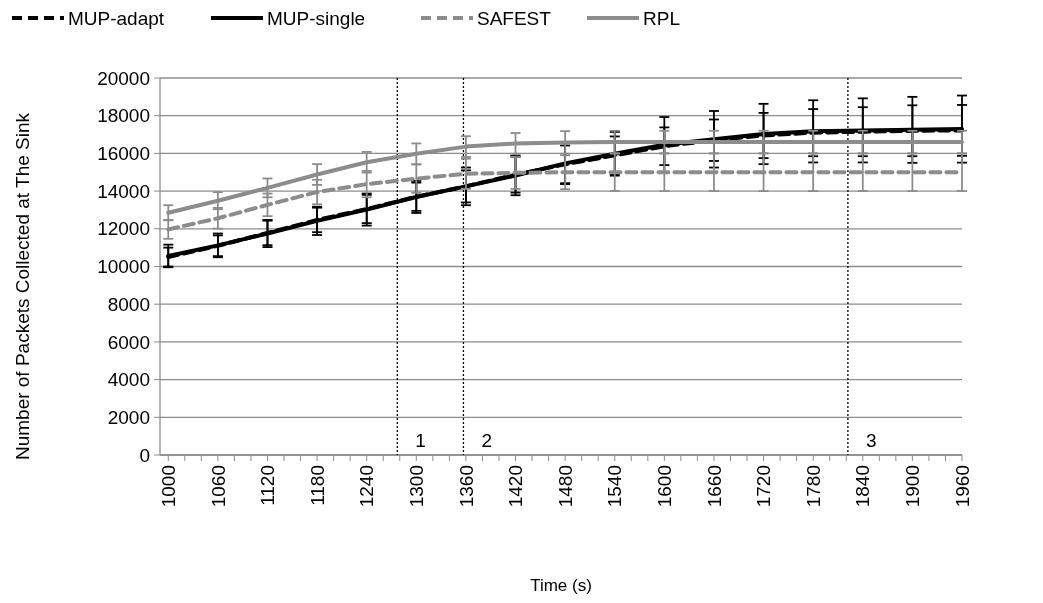 The width and height of the screenshot is (1043, 603). What do you see at coordinates (565, 486) in the screenshot?
I see `x-tick-label: 1480` at bounding box center [565, 486].